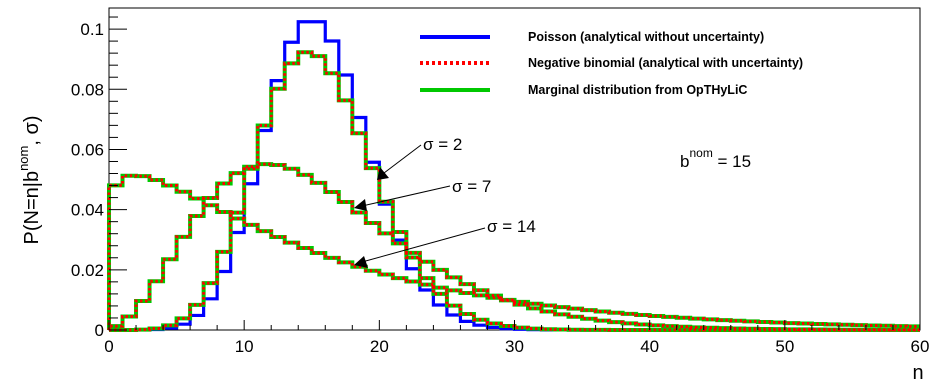 The image size is (938, 383). What do you see at coordinates (784, 346) in the screenshot?
I see `x-tick-label-50: 50` at bounding box center [784, 346].